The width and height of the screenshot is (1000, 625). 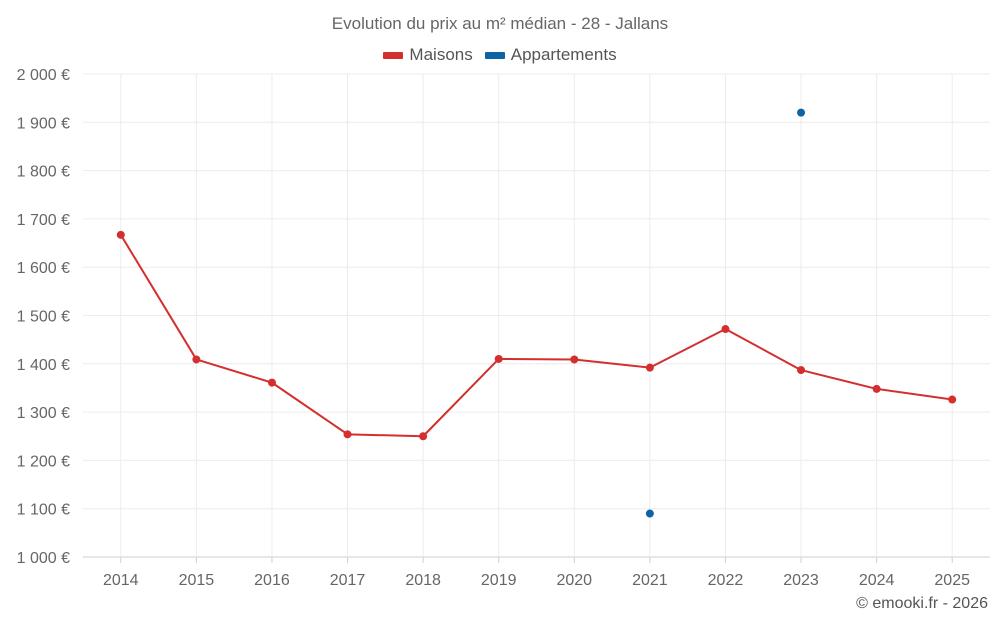 I want to click on legend-item-appartements: Appartements, so click(x=550, y=55).